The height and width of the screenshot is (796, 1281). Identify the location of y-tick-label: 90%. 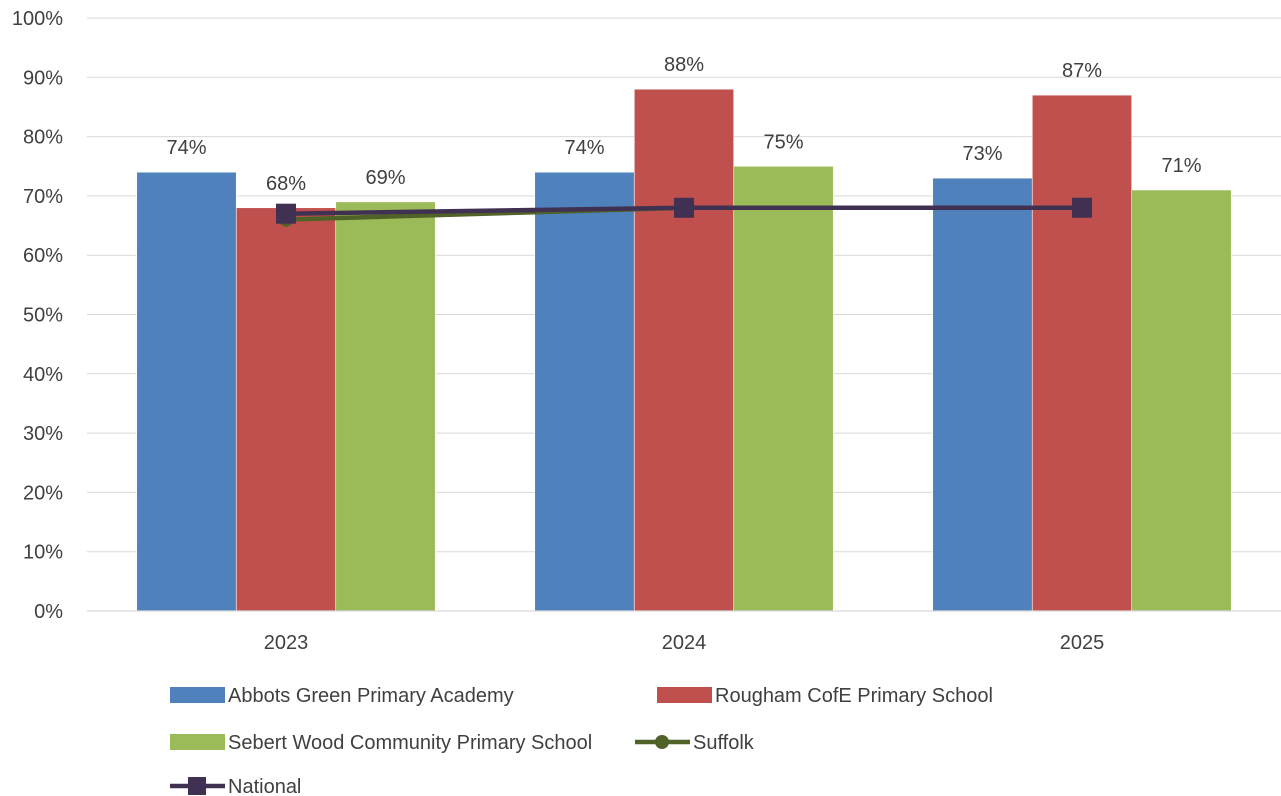
(43, 78).